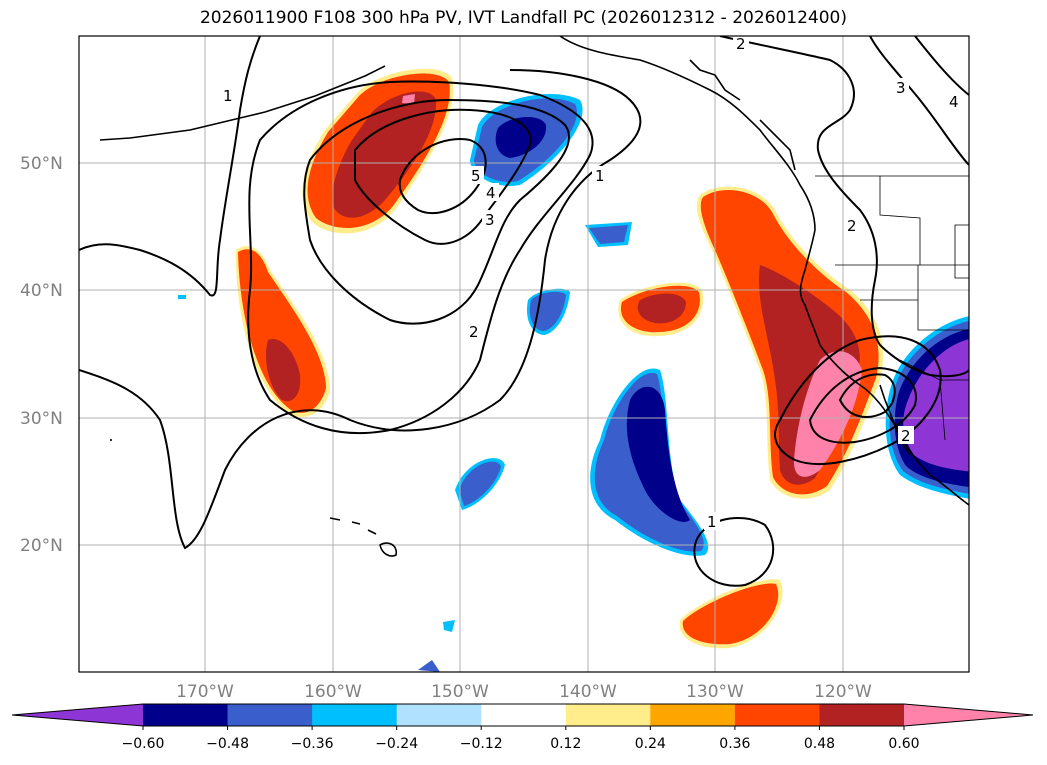 This screenshot has height=765, width=1047. Describe the element at coordinates (892, 308) in the screenshot. I see `political-borders` at that location.